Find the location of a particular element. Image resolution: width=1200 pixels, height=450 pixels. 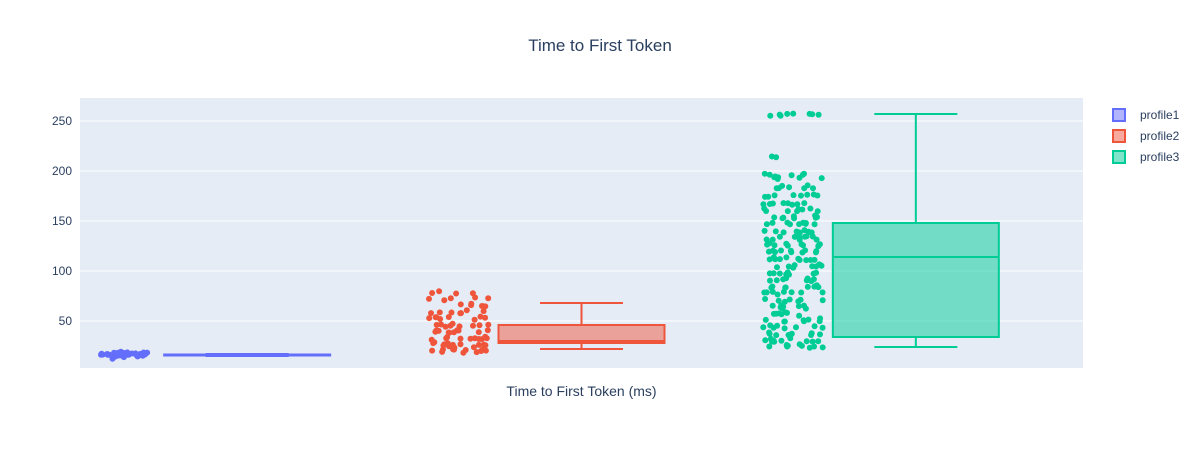

y-tick-label: 50 is located at coordinates (65, 321).